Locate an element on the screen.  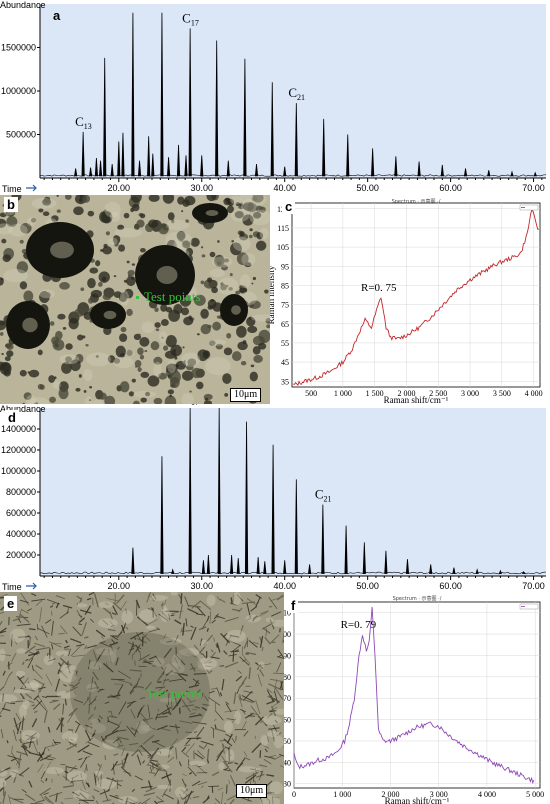
y-tick-label: 1500000 is located at coordinates (18, 48).